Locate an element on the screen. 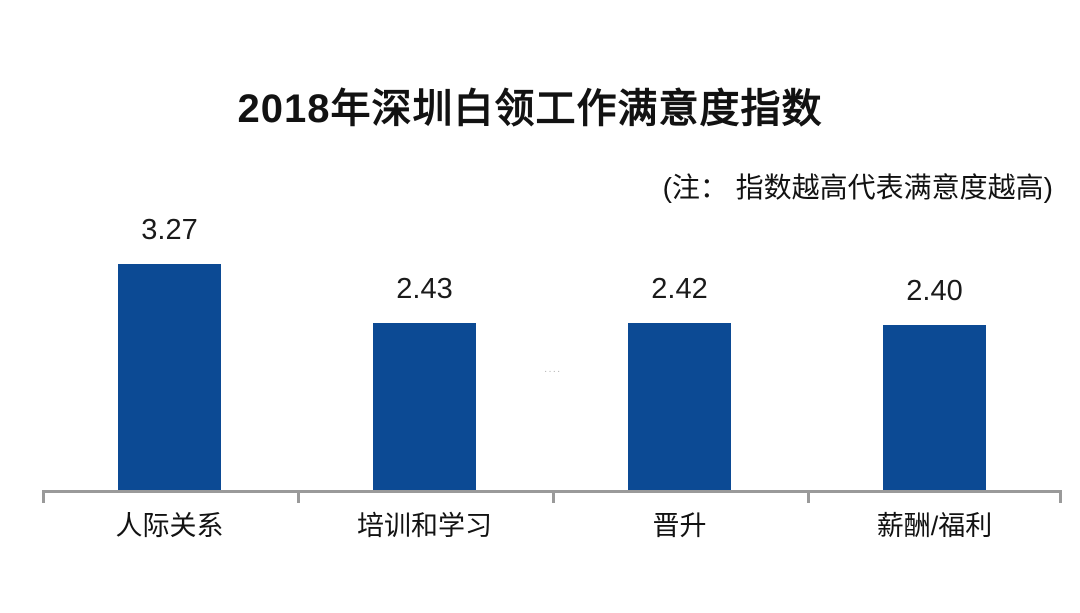 This screenshot has width=1080, height=613. bar-value-label: 2.40 is located at coordinates (934, 291).